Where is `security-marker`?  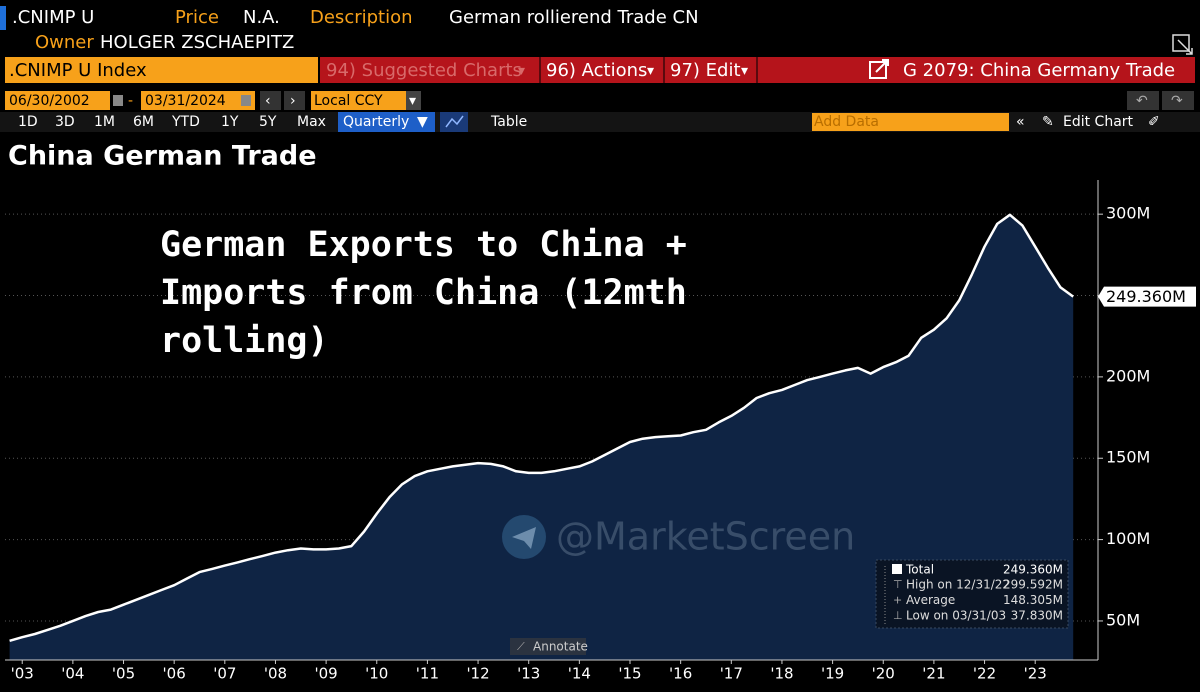 security-marker is located at coordinates (3, 18).